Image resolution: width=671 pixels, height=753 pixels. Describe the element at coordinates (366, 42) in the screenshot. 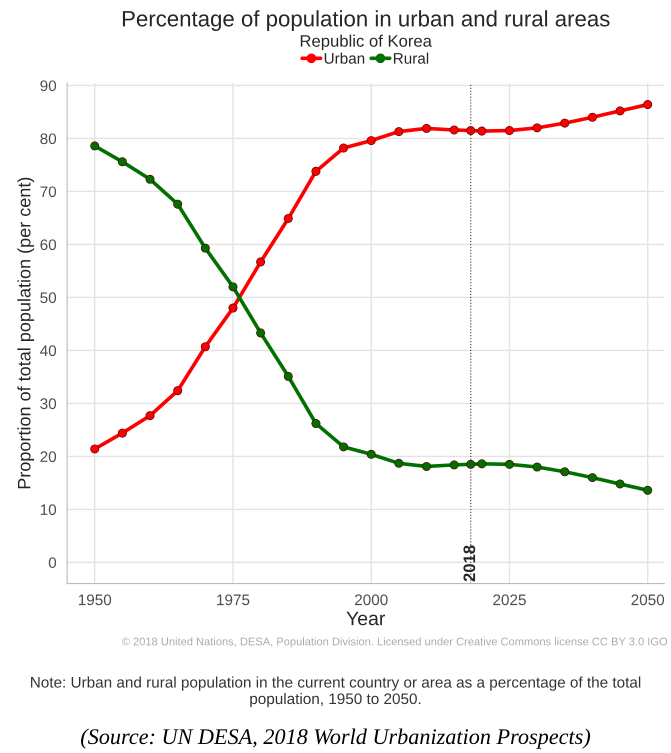

I see `chart-subtitle: Republic of Korea` at that location.